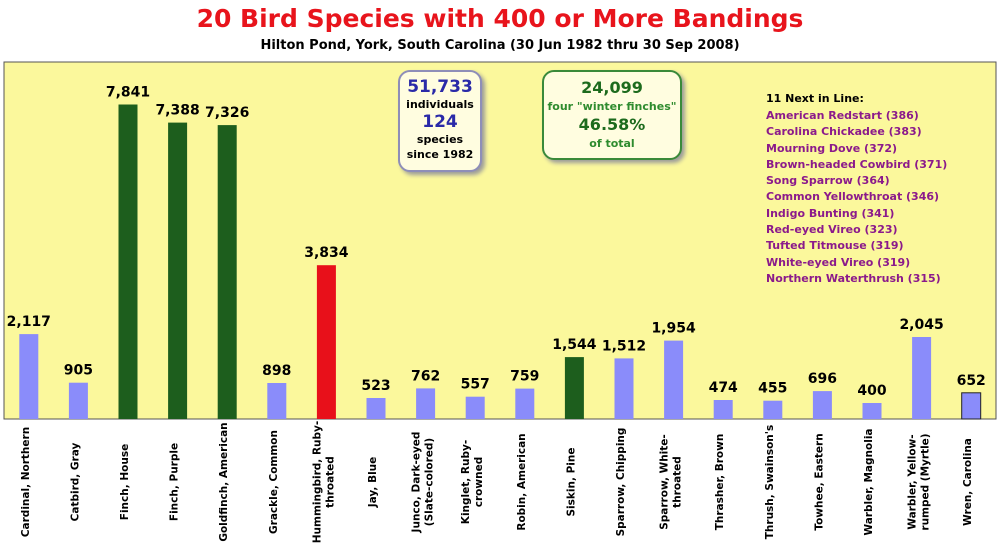  I want to click on bar-value-label: 2,117, so click(29, 322).